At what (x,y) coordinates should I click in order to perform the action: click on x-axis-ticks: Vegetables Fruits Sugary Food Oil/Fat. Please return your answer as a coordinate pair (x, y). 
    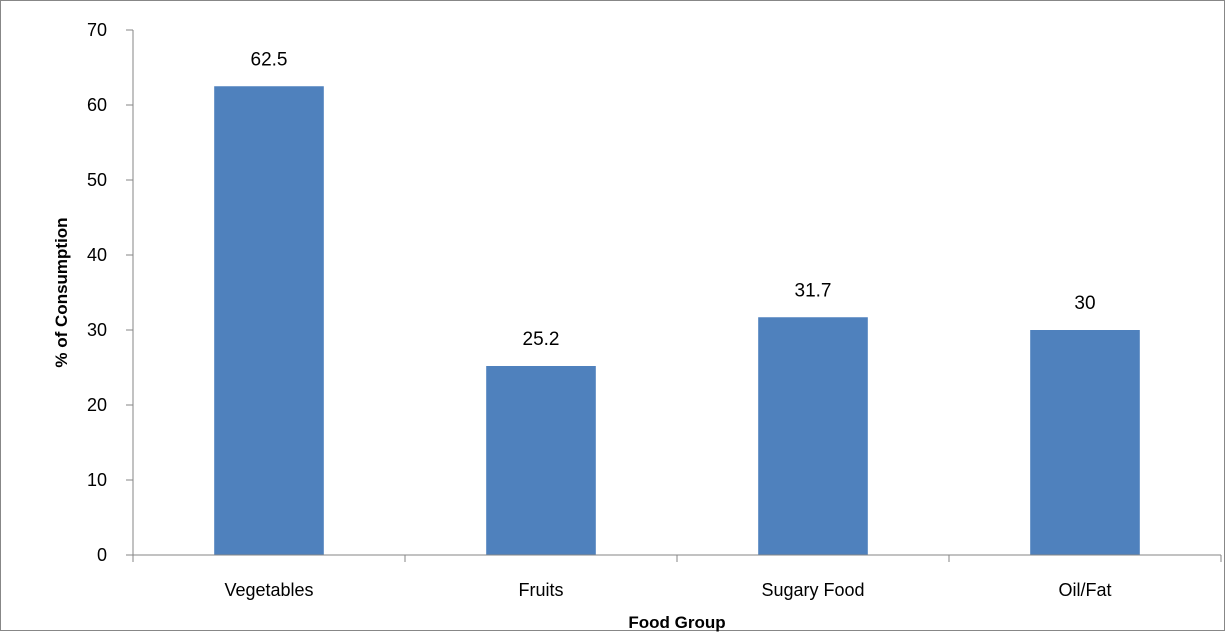
    Looking at the image, I should click on (677, 577).